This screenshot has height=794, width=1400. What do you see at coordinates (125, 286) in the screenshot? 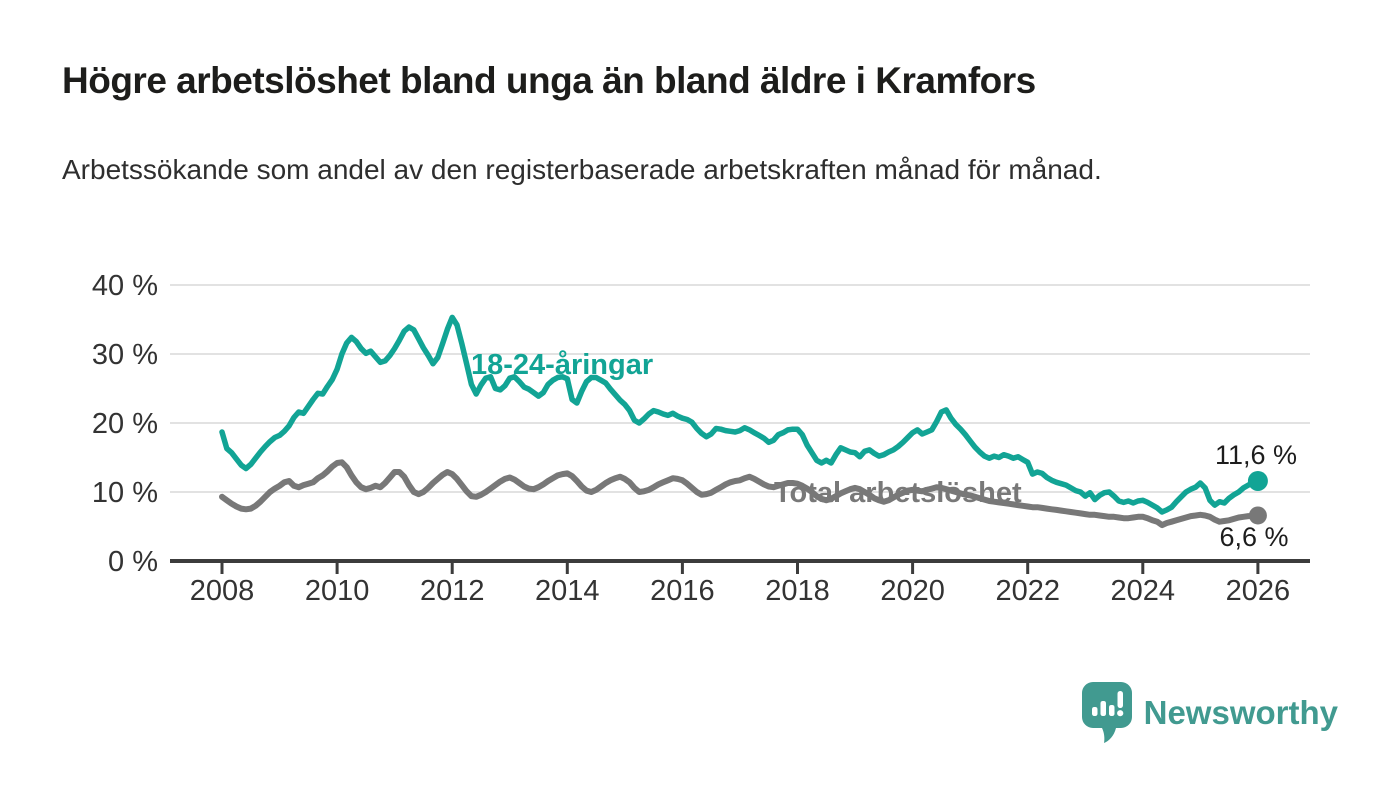
I see `y-tick-label-40: 40 %` at bounding box center [125, 286].